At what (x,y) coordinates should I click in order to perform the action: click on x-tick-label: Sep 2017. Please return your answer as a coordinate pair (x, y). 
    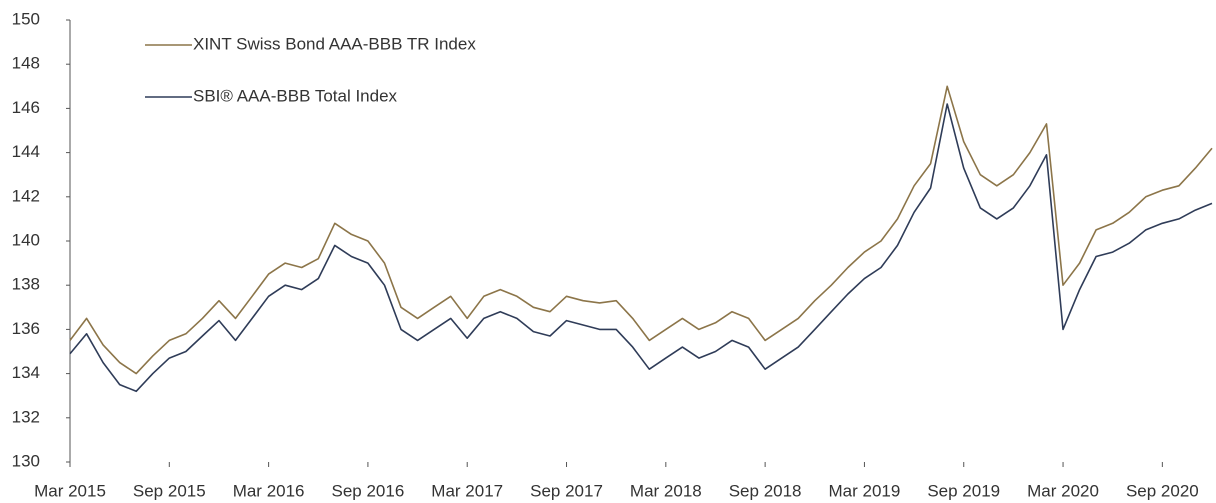
    Looking at the image, I should click on (566, 490).